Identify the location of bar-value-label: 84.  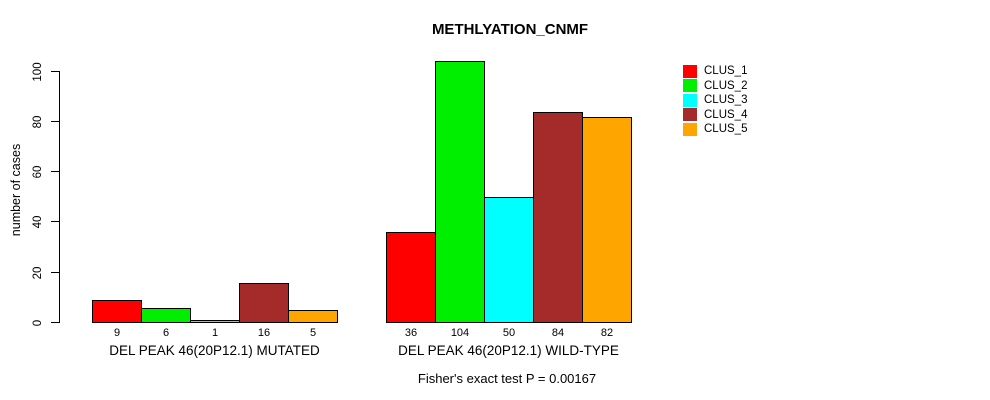
(558, 333).